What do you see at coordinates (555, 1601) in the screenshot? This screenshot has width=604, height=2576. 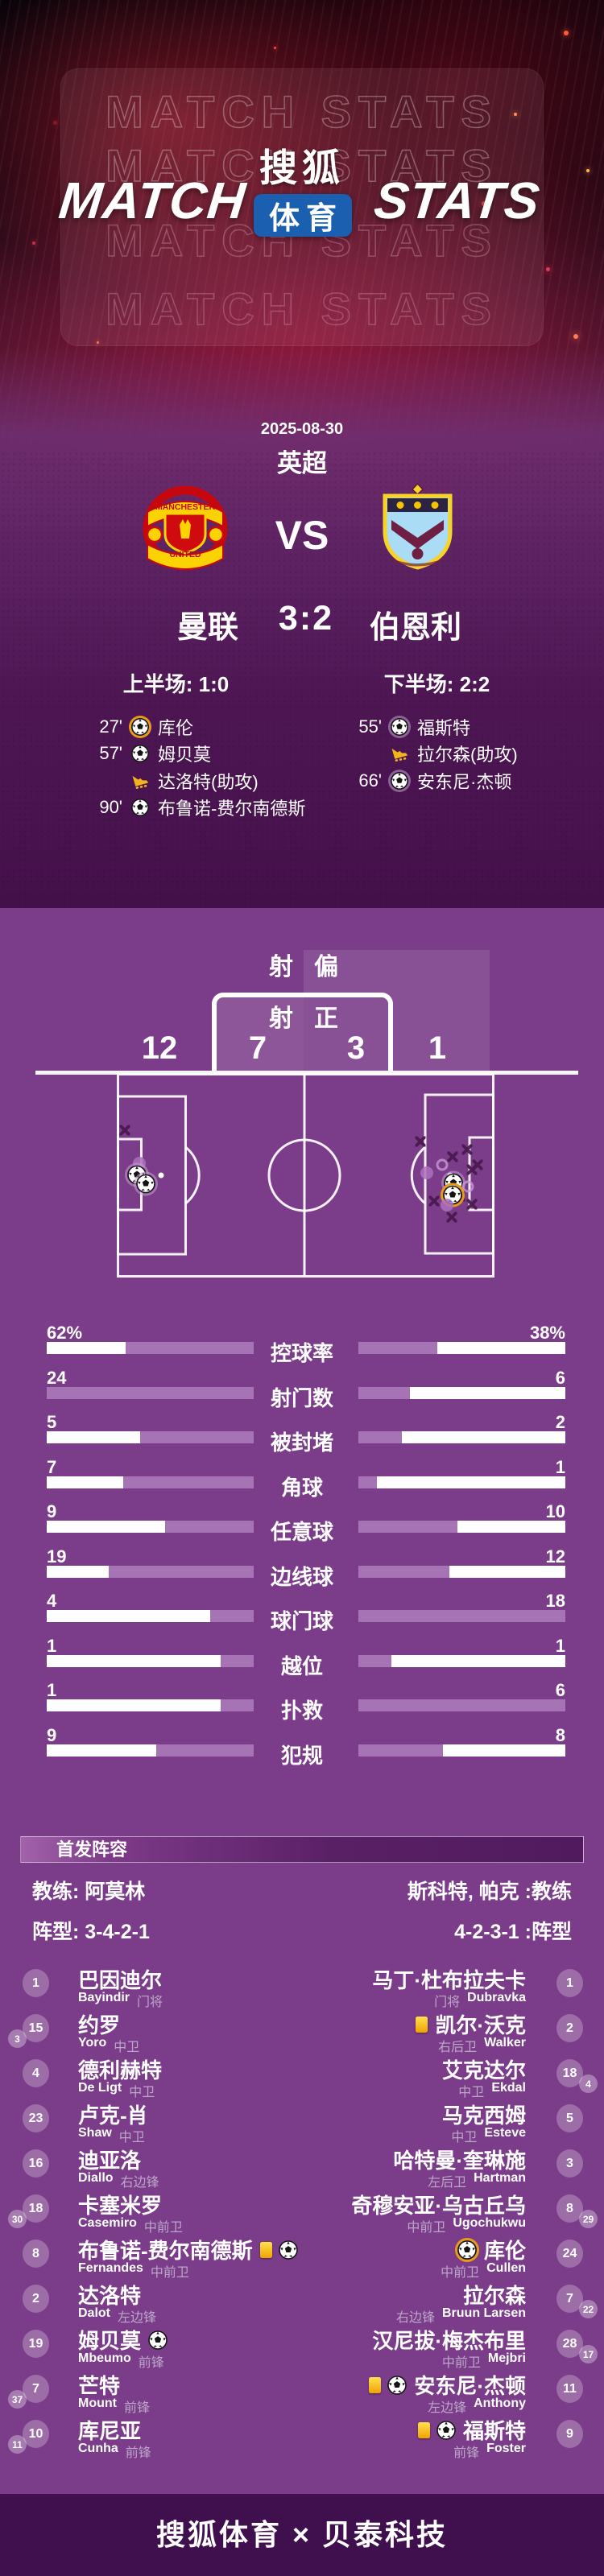 I see `away-stat-value: 18` at bounding box center [555, 1601].